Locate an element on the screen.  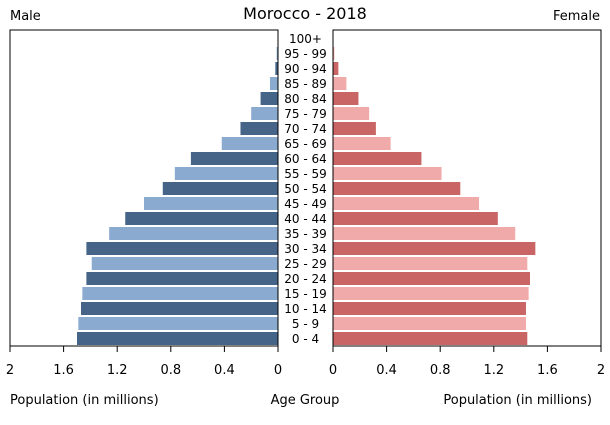
age-group-label: 40 - 44 is located at coordinates (305, 219).